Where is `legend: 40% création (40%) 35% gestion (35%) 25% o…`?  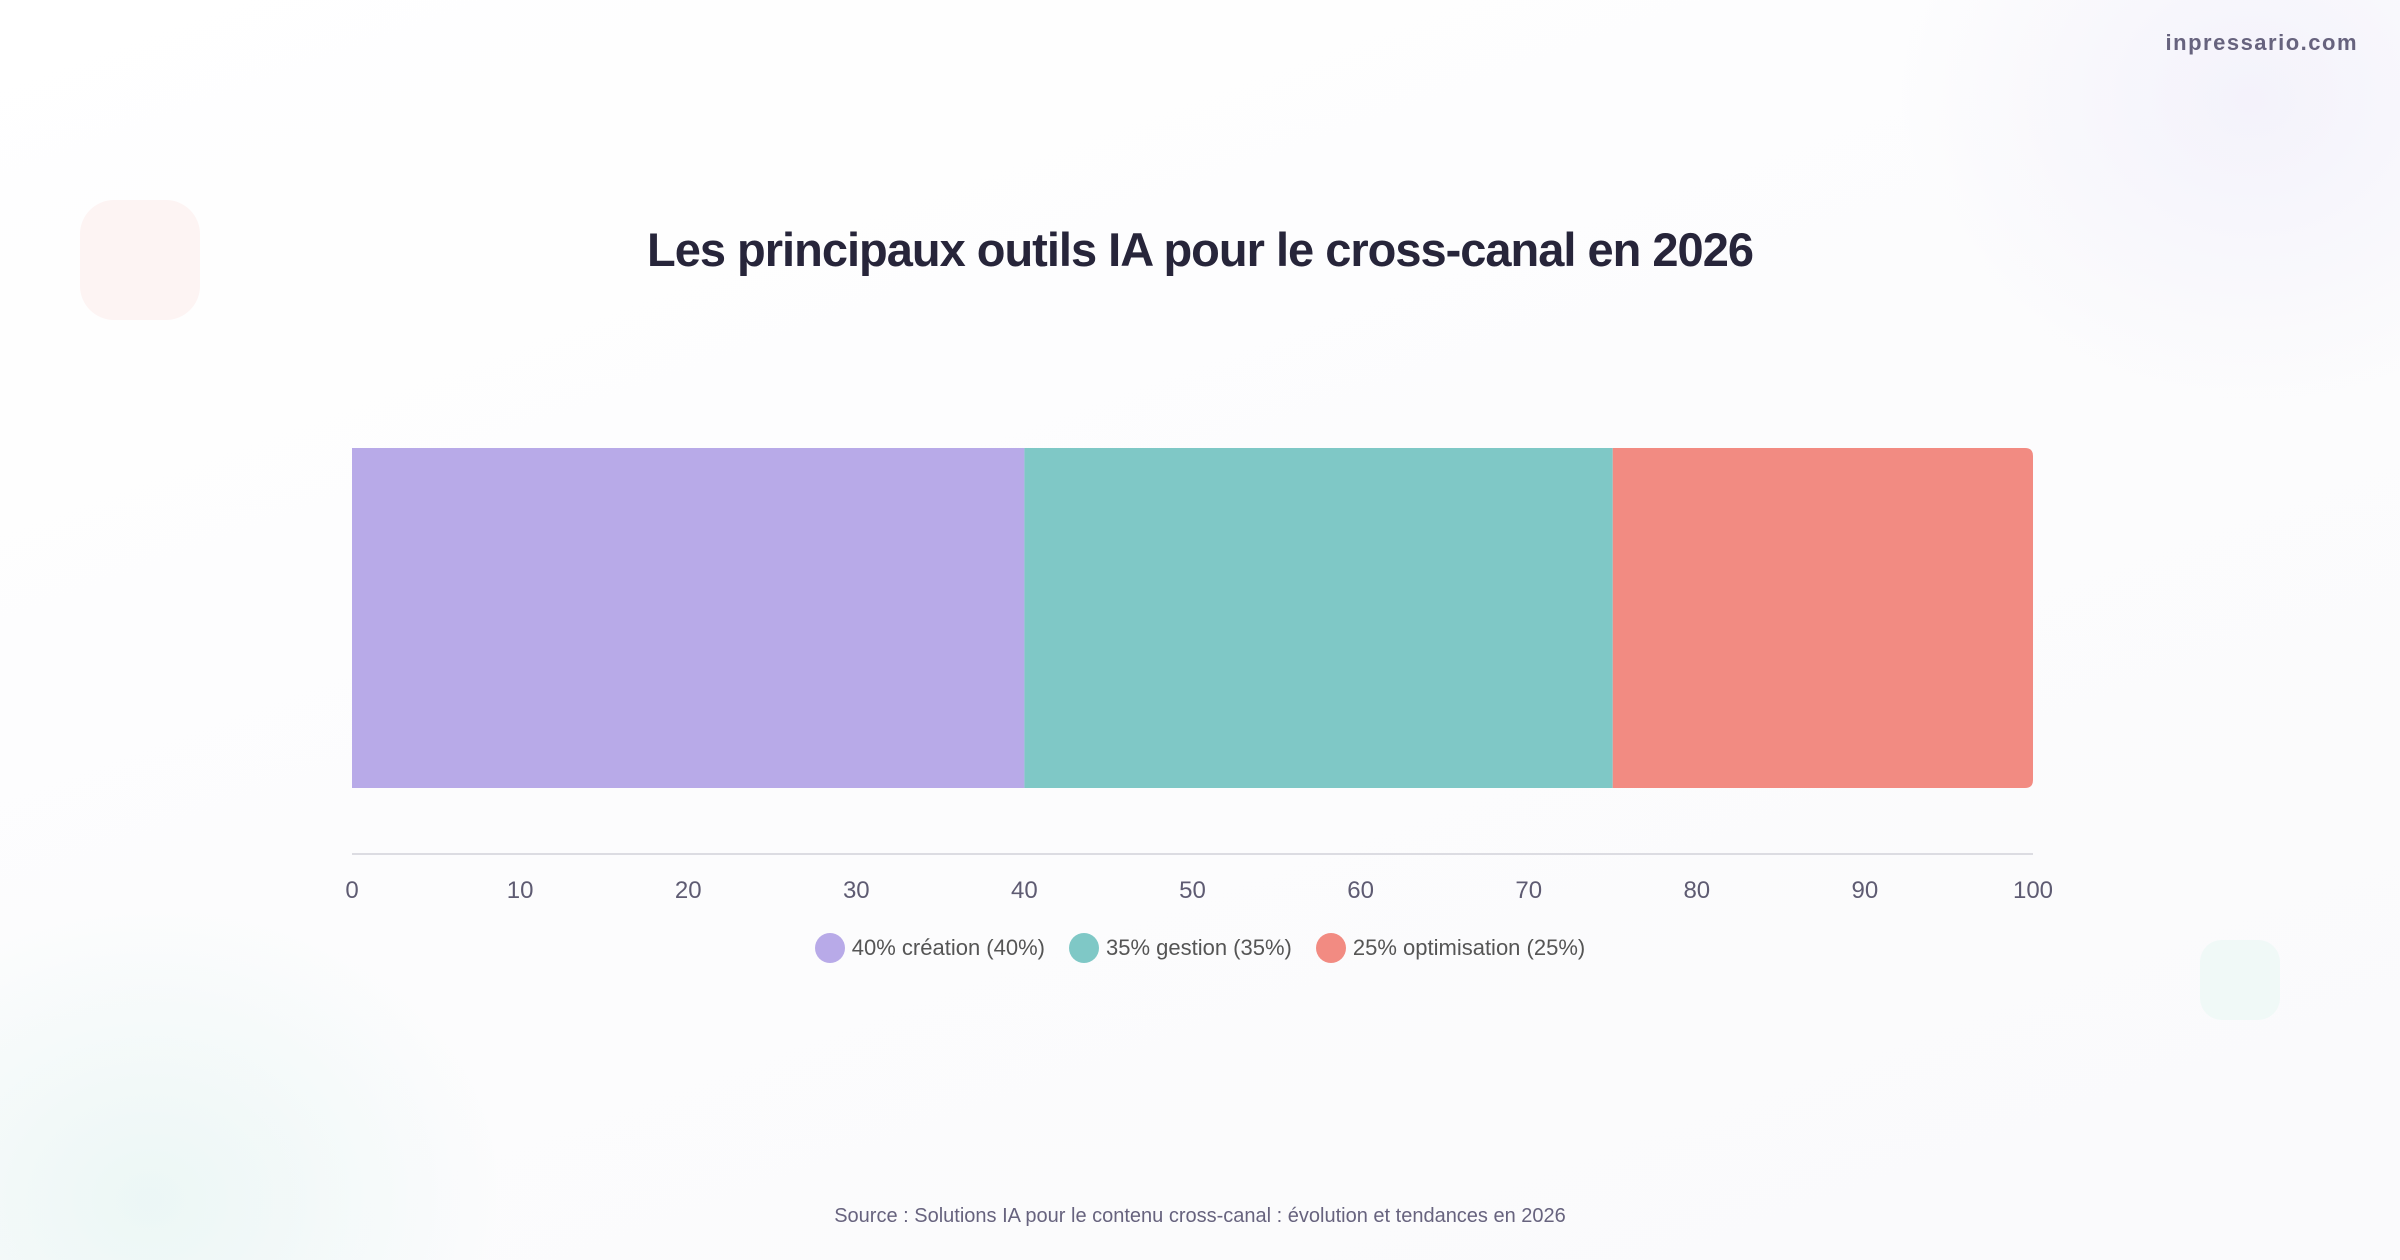
legend: 40% création (40%) 35% gestion (35%) 25% o… is located at coordinates (1200, 948).